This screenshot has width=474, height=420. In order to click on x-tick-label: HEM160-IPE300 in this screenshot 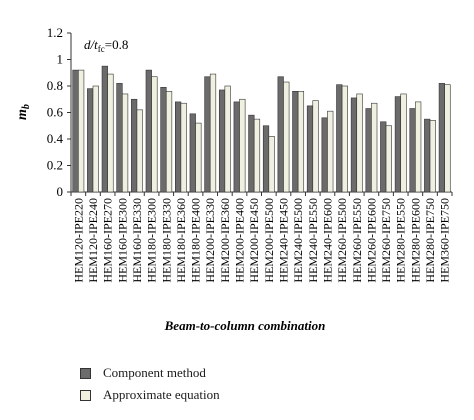, I will do `click(122, 240)`.